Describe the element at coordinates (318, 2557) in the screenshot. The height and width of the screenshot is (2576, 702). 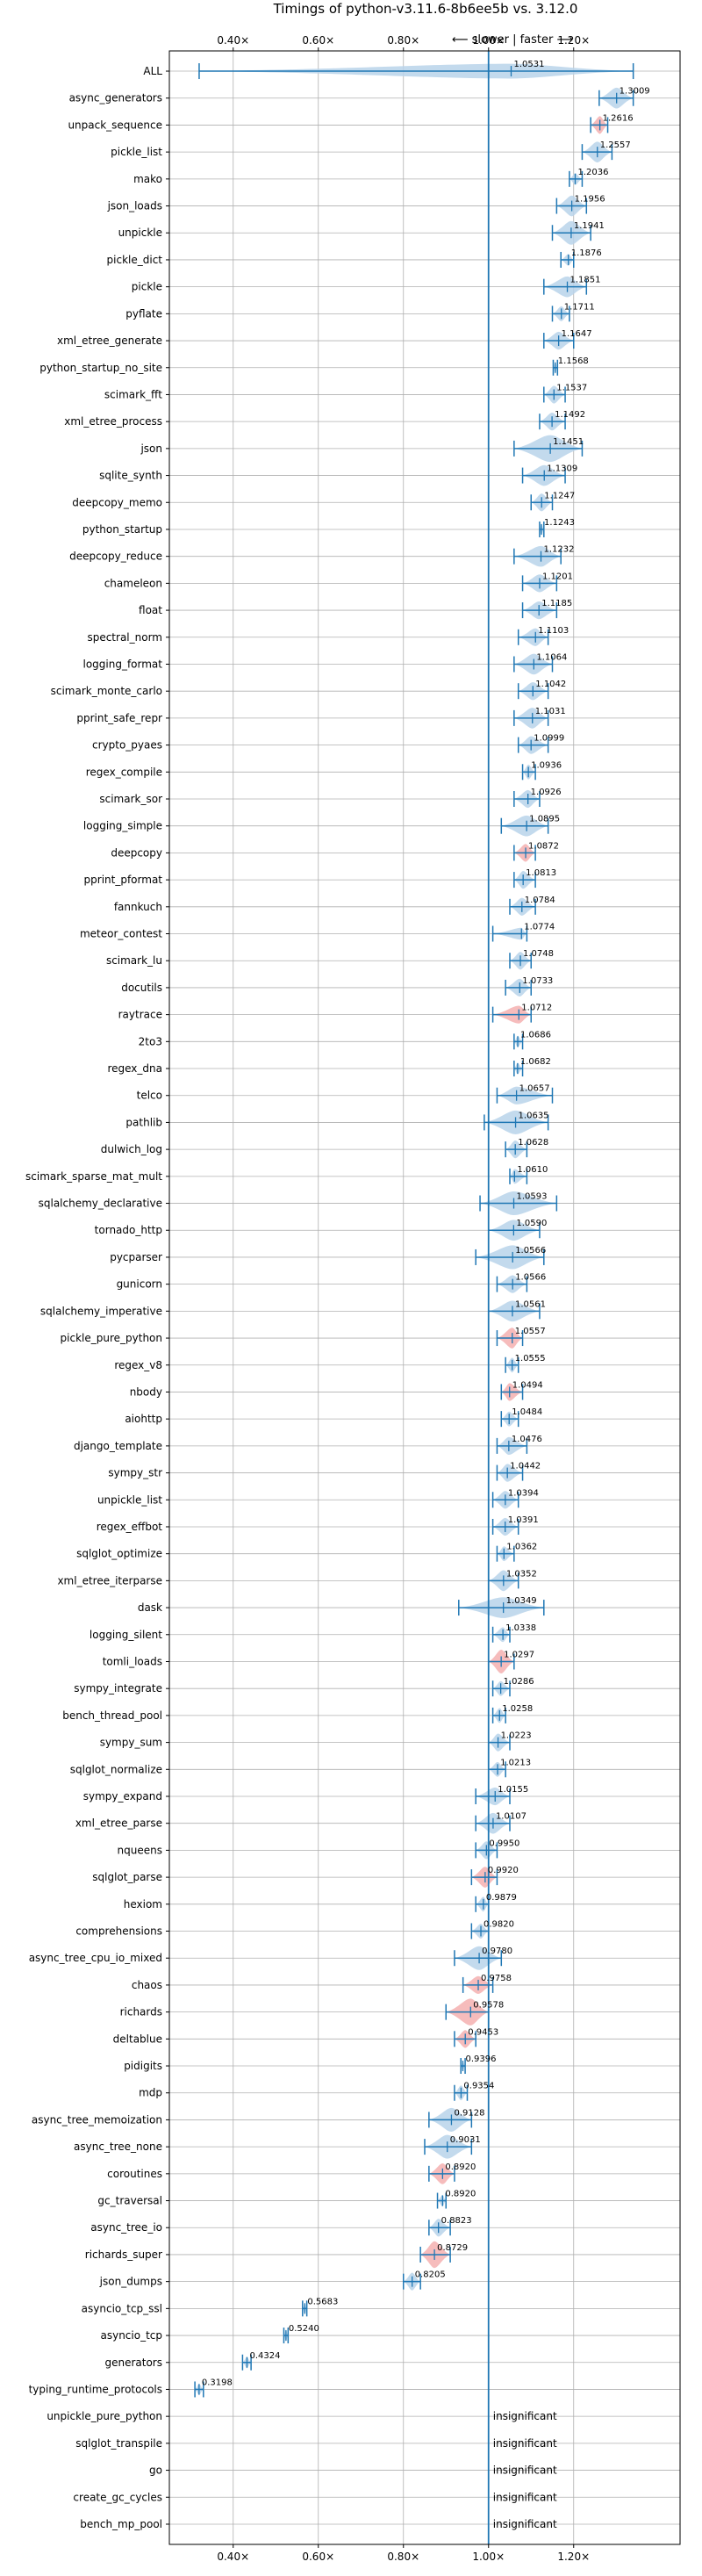
I see `x-tick-label-bottom: 0.60×` at that location.